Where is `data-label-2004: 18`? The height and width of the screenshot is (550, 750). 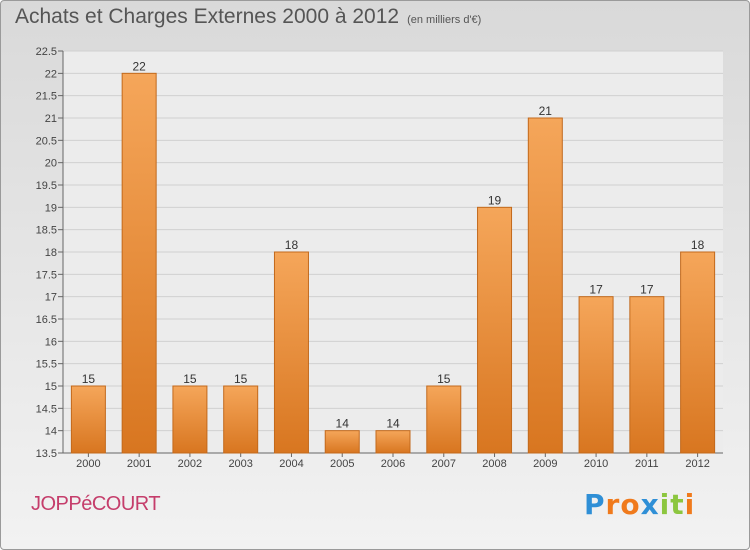
data-label-2004: 18 is located at coordinates (292, 245).